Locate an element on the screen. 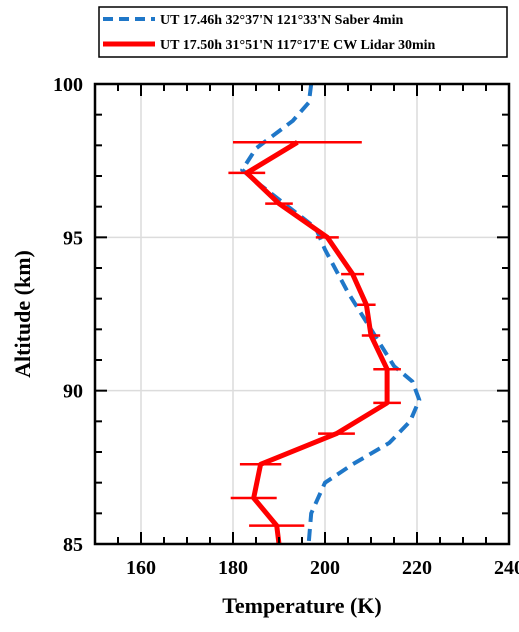  x-tick-label: 240 is located at coordinates (506, 568).